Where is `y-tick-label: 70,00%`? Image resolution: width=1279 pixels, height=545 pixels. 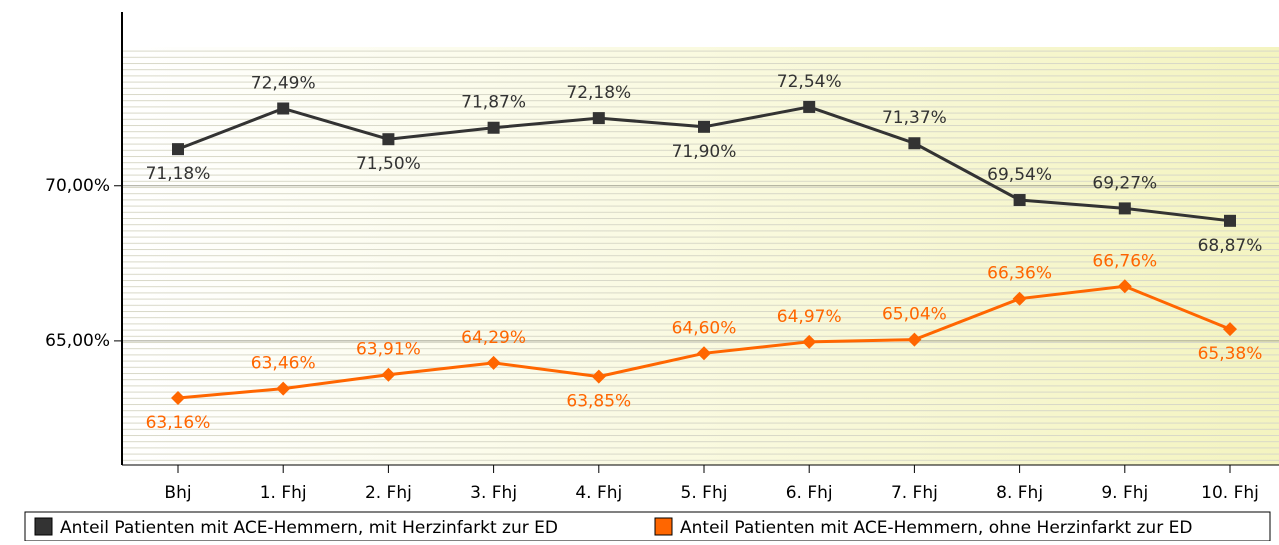
y-tick-label: 70,00% is located at coordinates (77, 186).